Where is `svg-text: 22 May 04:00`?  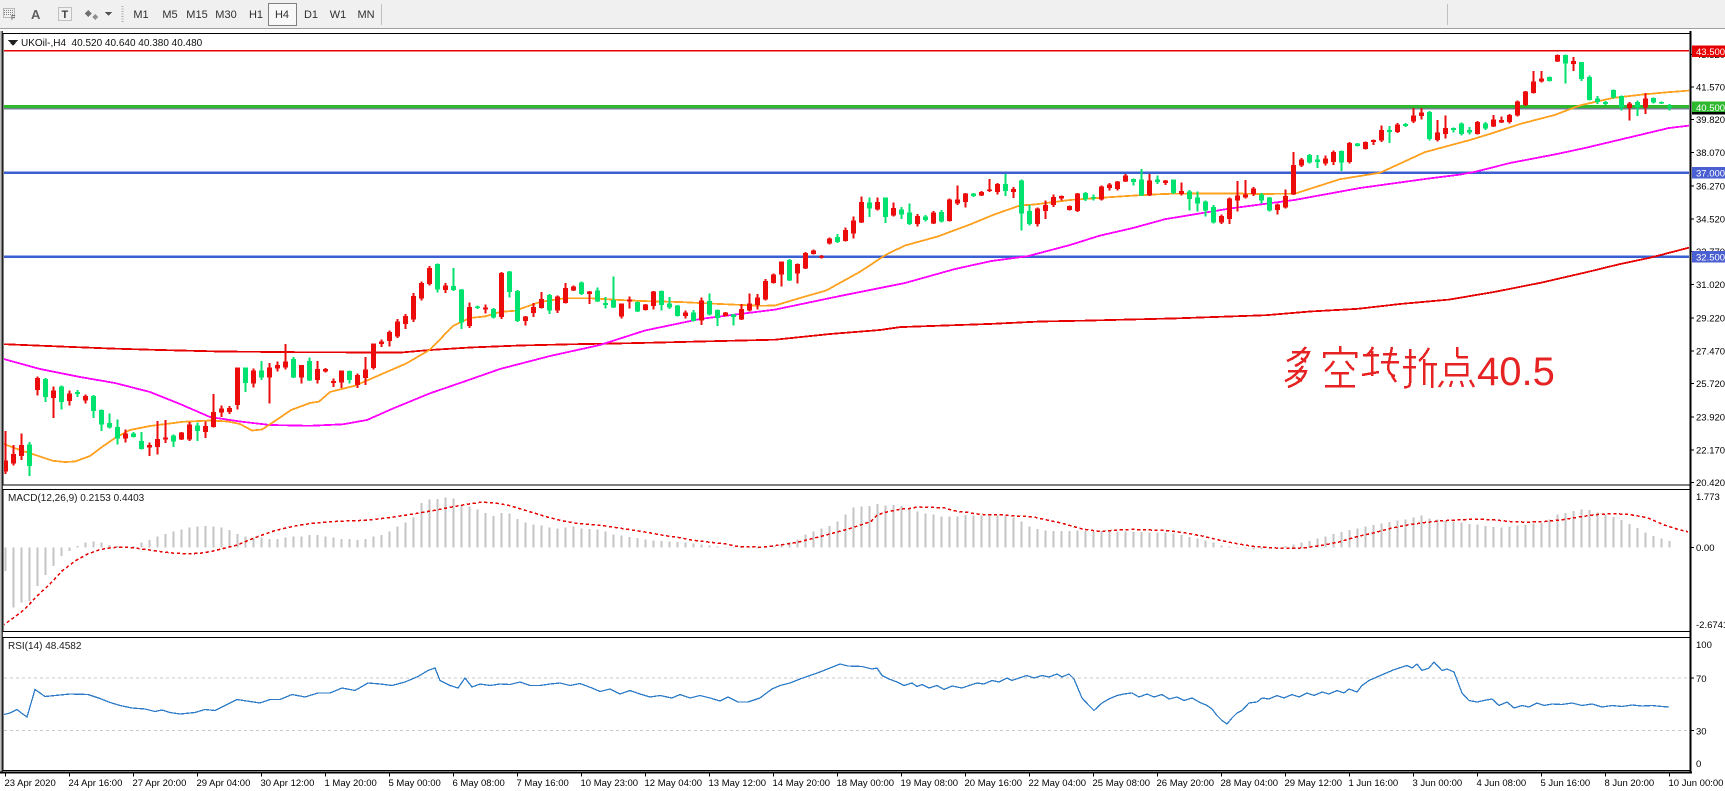
svg-text: 22 May 04:00 is located at coordinates (1058, 783).